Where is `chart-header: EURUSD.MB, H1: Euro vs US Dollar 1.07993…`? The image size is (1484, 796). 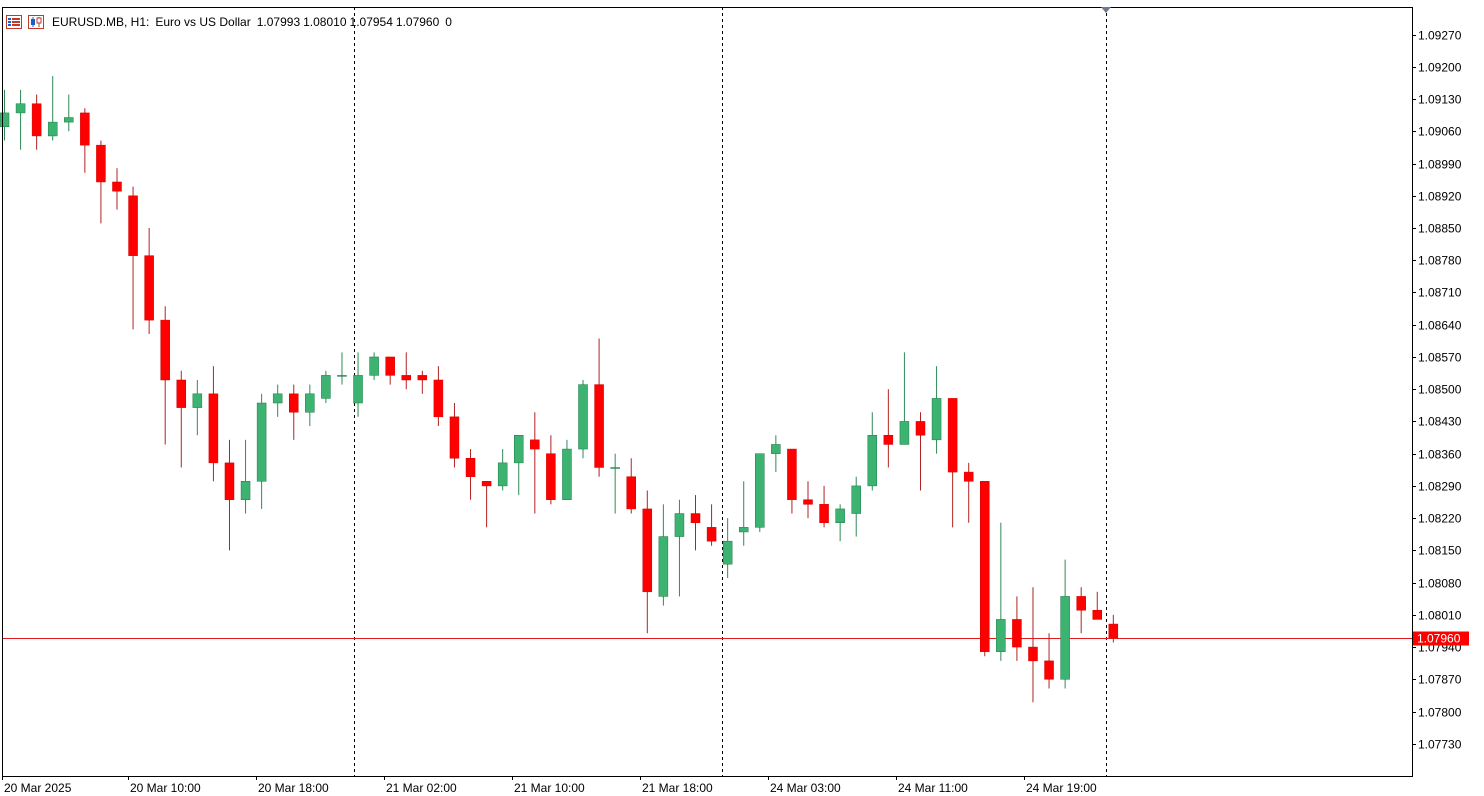
chart-header: EURUSD.MB, H1: Euro vs US Dollar 1.07993… is located at coordinates (229, 22).